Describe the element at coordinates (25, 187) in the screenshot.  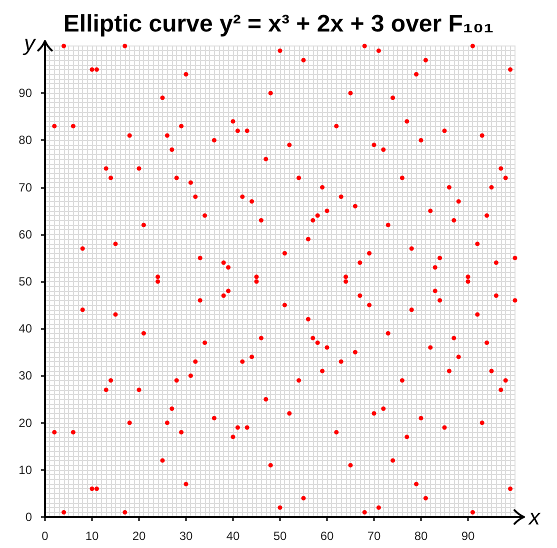
I see `y-tick-label: 70` at that location.